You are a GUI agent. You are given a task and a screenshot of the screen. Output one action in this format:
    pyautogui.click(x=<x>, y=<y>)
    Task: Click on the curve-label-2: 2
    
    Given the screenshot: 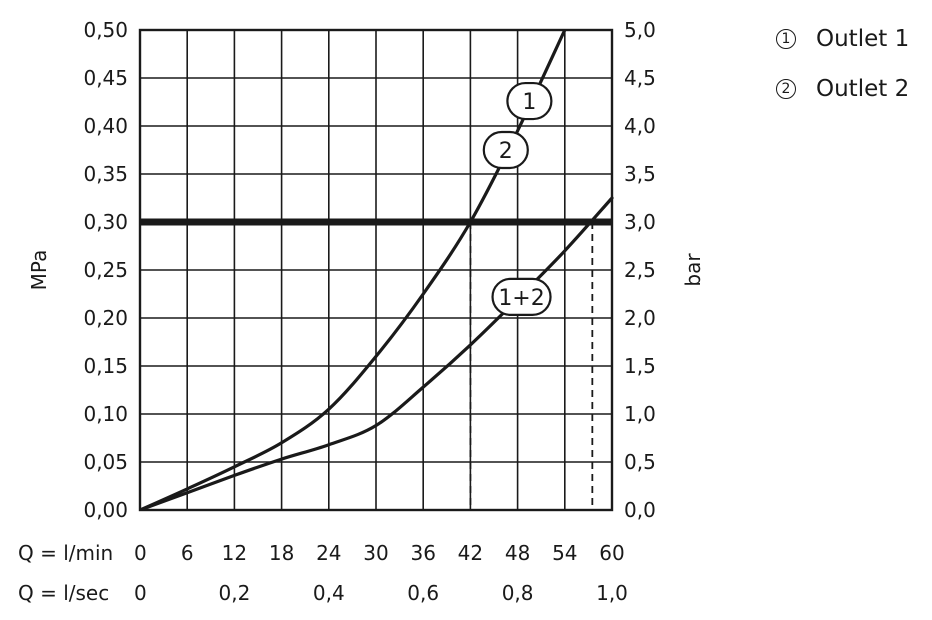 What is the action you would take?
    pyautogui.click(x=505, y=150)
    